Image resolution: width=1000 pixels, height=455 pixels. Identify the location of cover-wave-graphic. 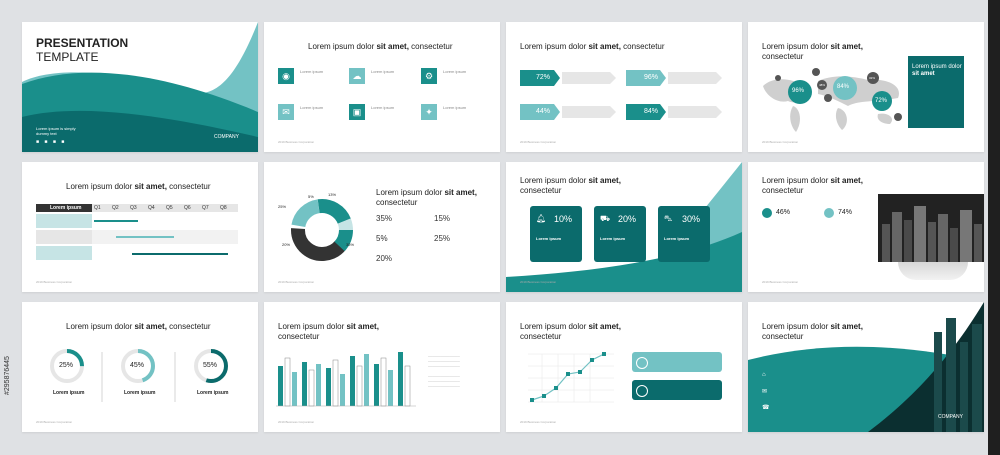
(140, 87).